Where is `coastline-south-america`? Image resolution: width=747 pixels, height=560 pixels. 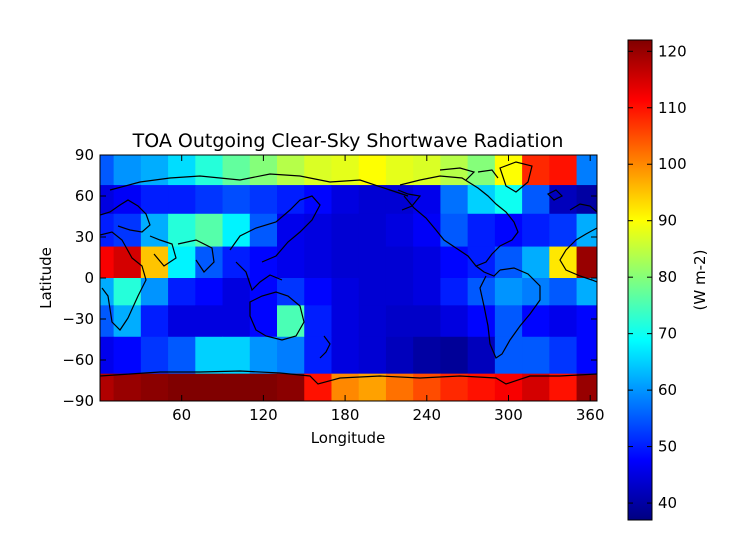
coastline-south-america is located at coordinates (510, 313).